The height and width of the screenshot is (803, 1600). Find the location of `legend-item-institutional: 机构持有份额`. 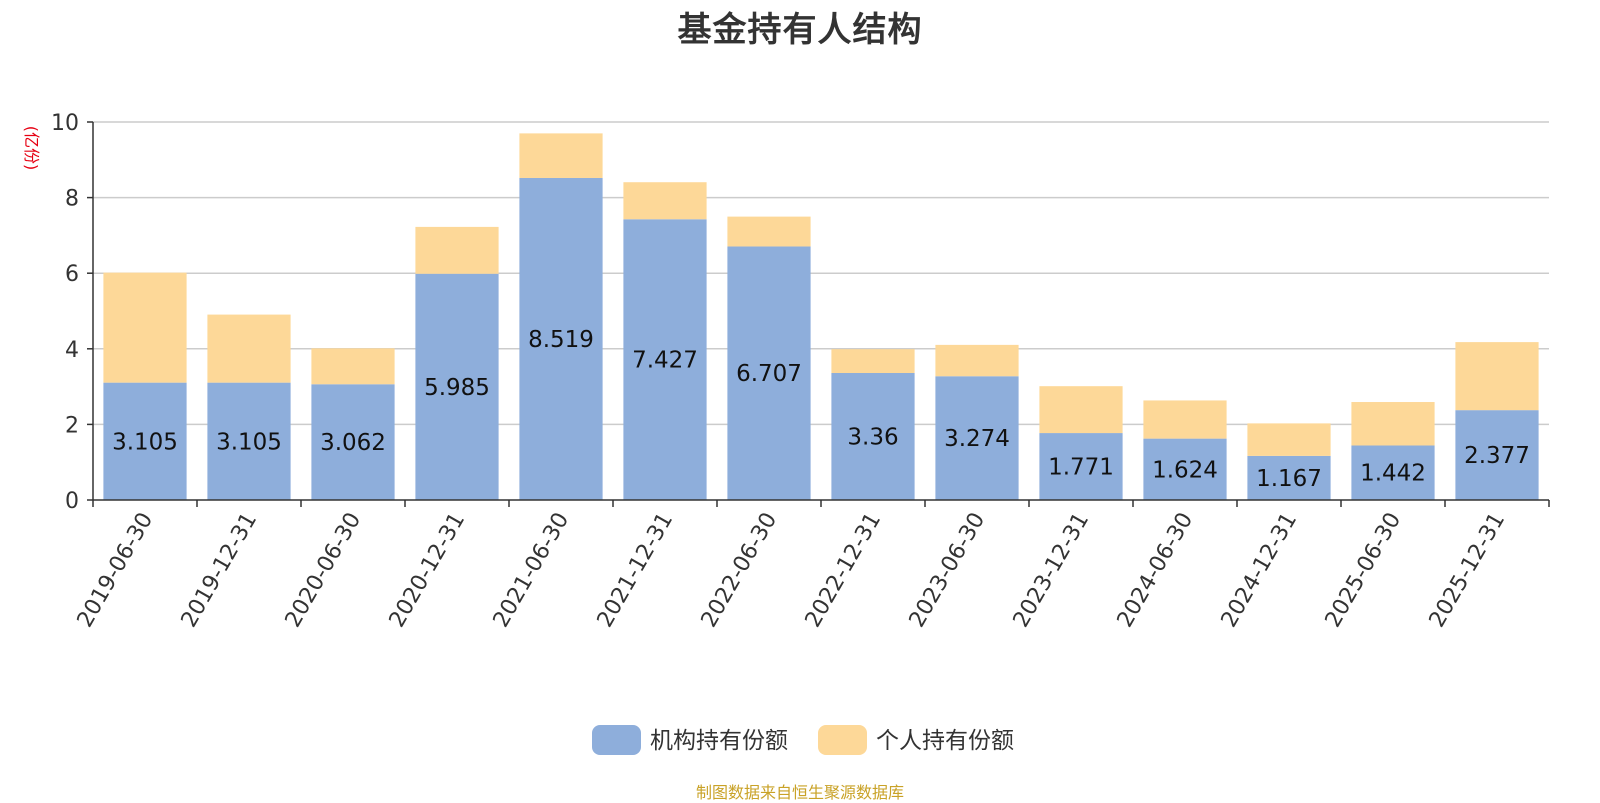

legend-item-institutional: 机构持有份额 is located at coordinates (690, 740).